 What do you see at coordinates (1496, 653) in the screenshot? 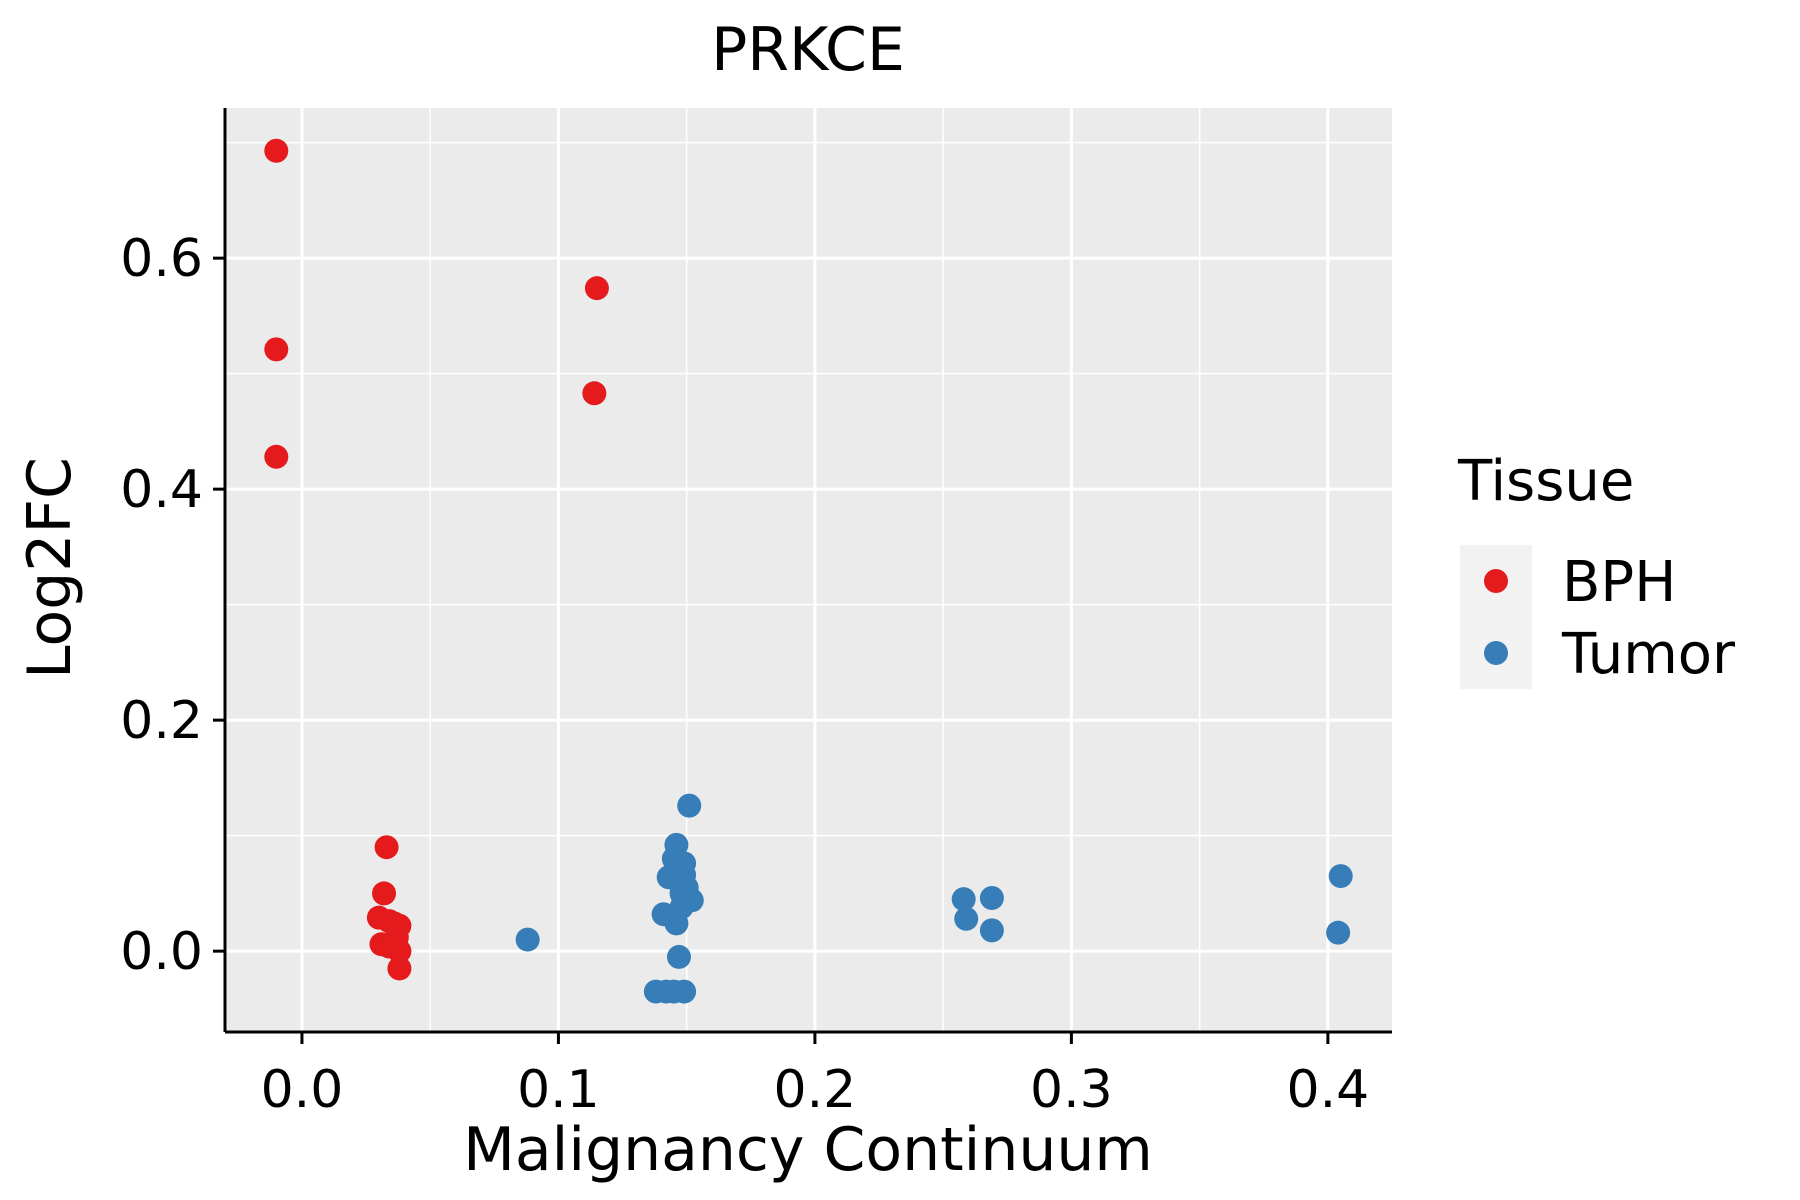
I see `legend-key-tumor` at bounding box center [1496, 653].